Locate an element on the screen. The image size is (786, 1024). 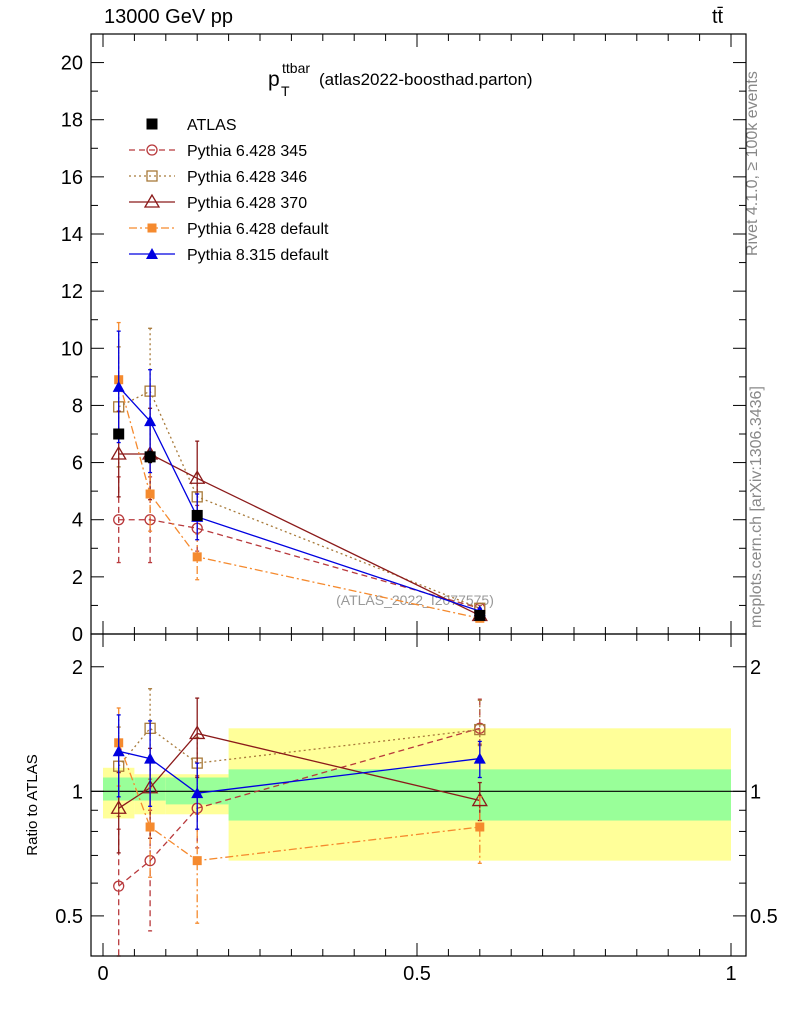
x-tick-label: 0.5 is located at coordinates (417, 974).